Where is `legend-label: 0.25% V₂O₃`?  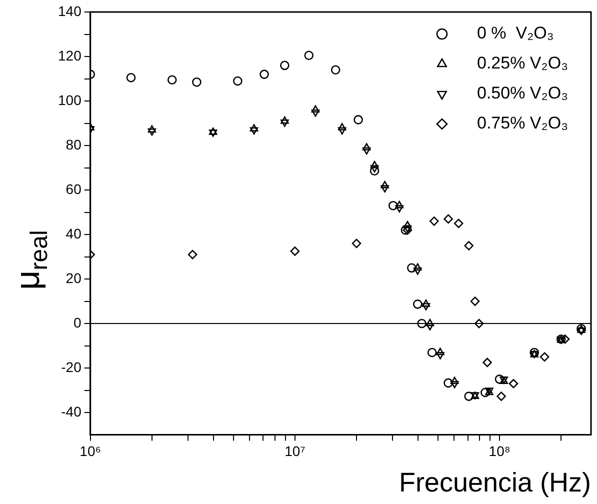
legend-label: 0.25% V₂O₃ is located at coordinates (522, 63).